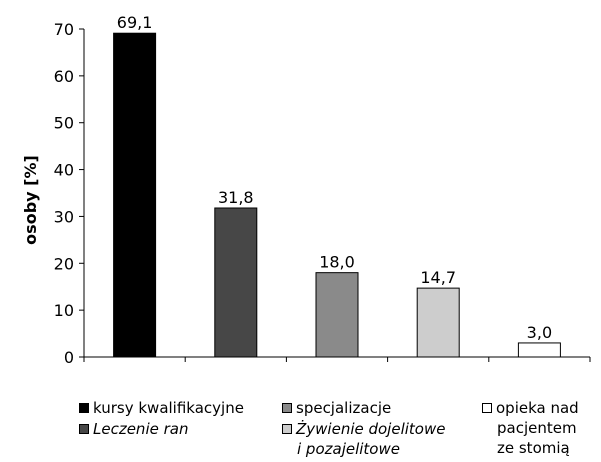 This screenshot has width=601, height=462. Describe the element at coordinates (371, 429) in the screenshot. I see `legend-label: Żywienie dojelitowe` at that location.